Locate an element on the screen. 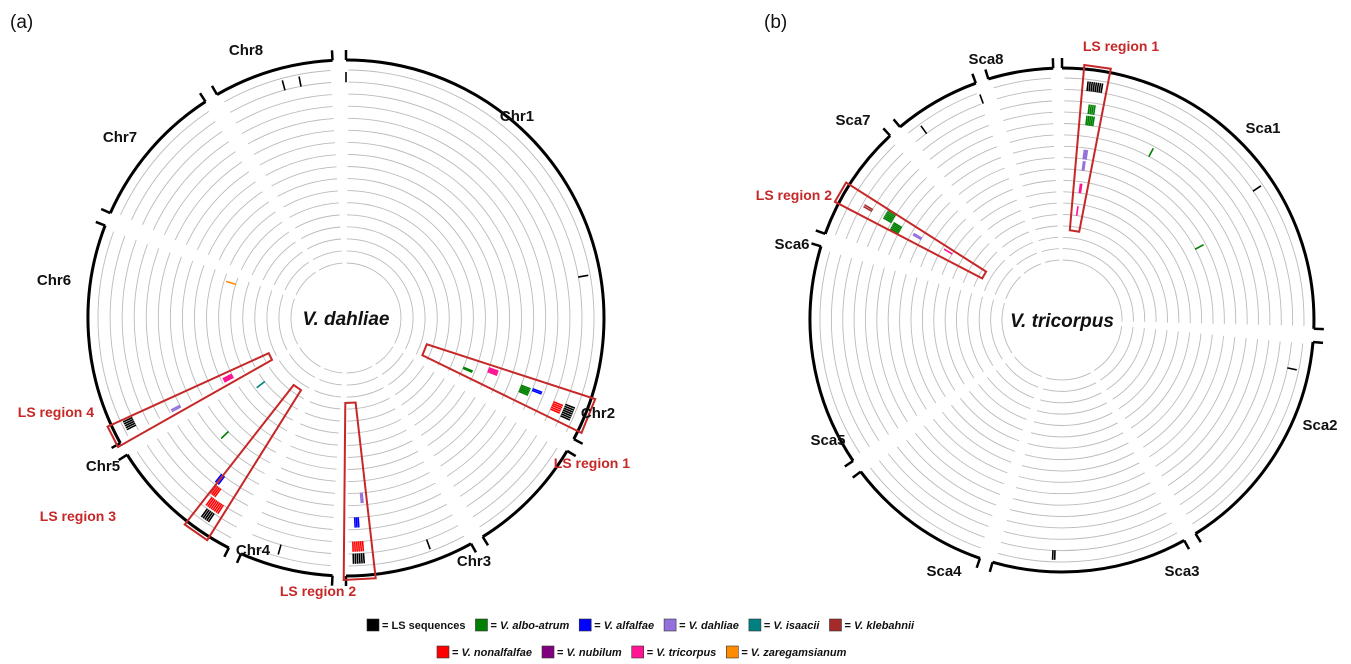  legend-label: = V. albo-atrum is located at coordinates (529, 626).